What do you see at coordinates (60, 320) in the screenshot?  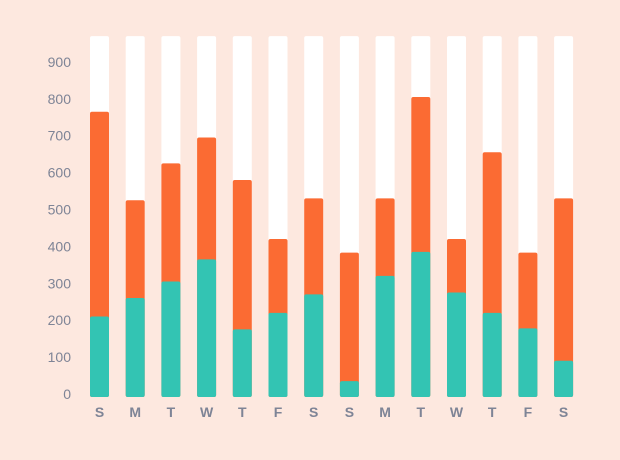 I see `y-tick-label: 200` at bounding box center [60, 320].